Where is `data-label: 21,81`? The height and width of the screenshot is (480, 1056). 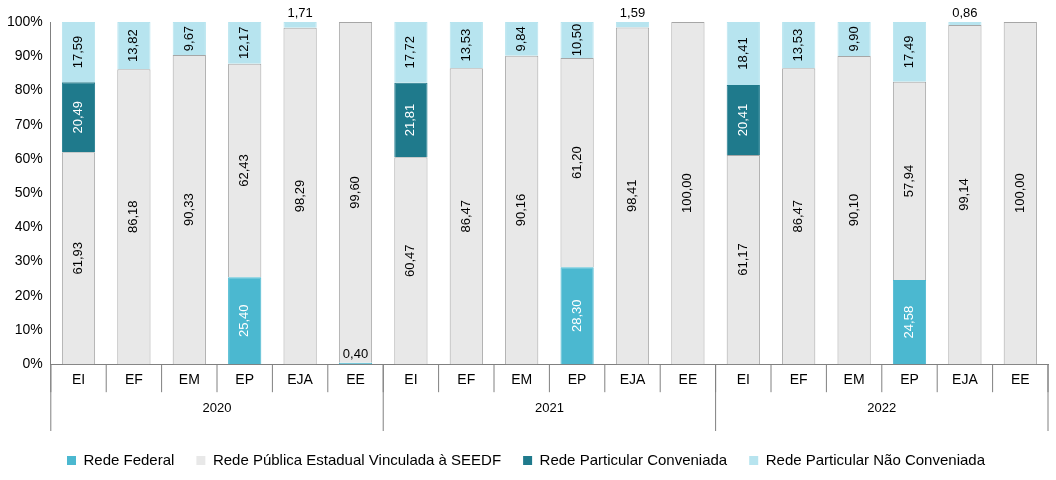 data-label: 21,81 is located at coordinates (410, 120).